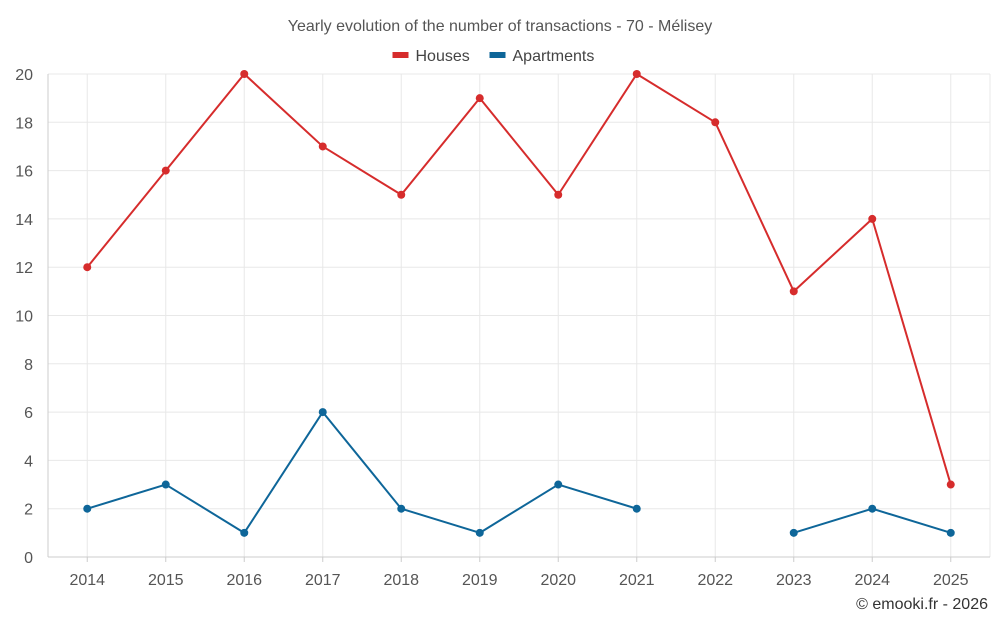  What do you see at coordinates (554, 56) in the screenshot?
I see `legend-label-apartments: Apartments` at bounding box center [554, 56].